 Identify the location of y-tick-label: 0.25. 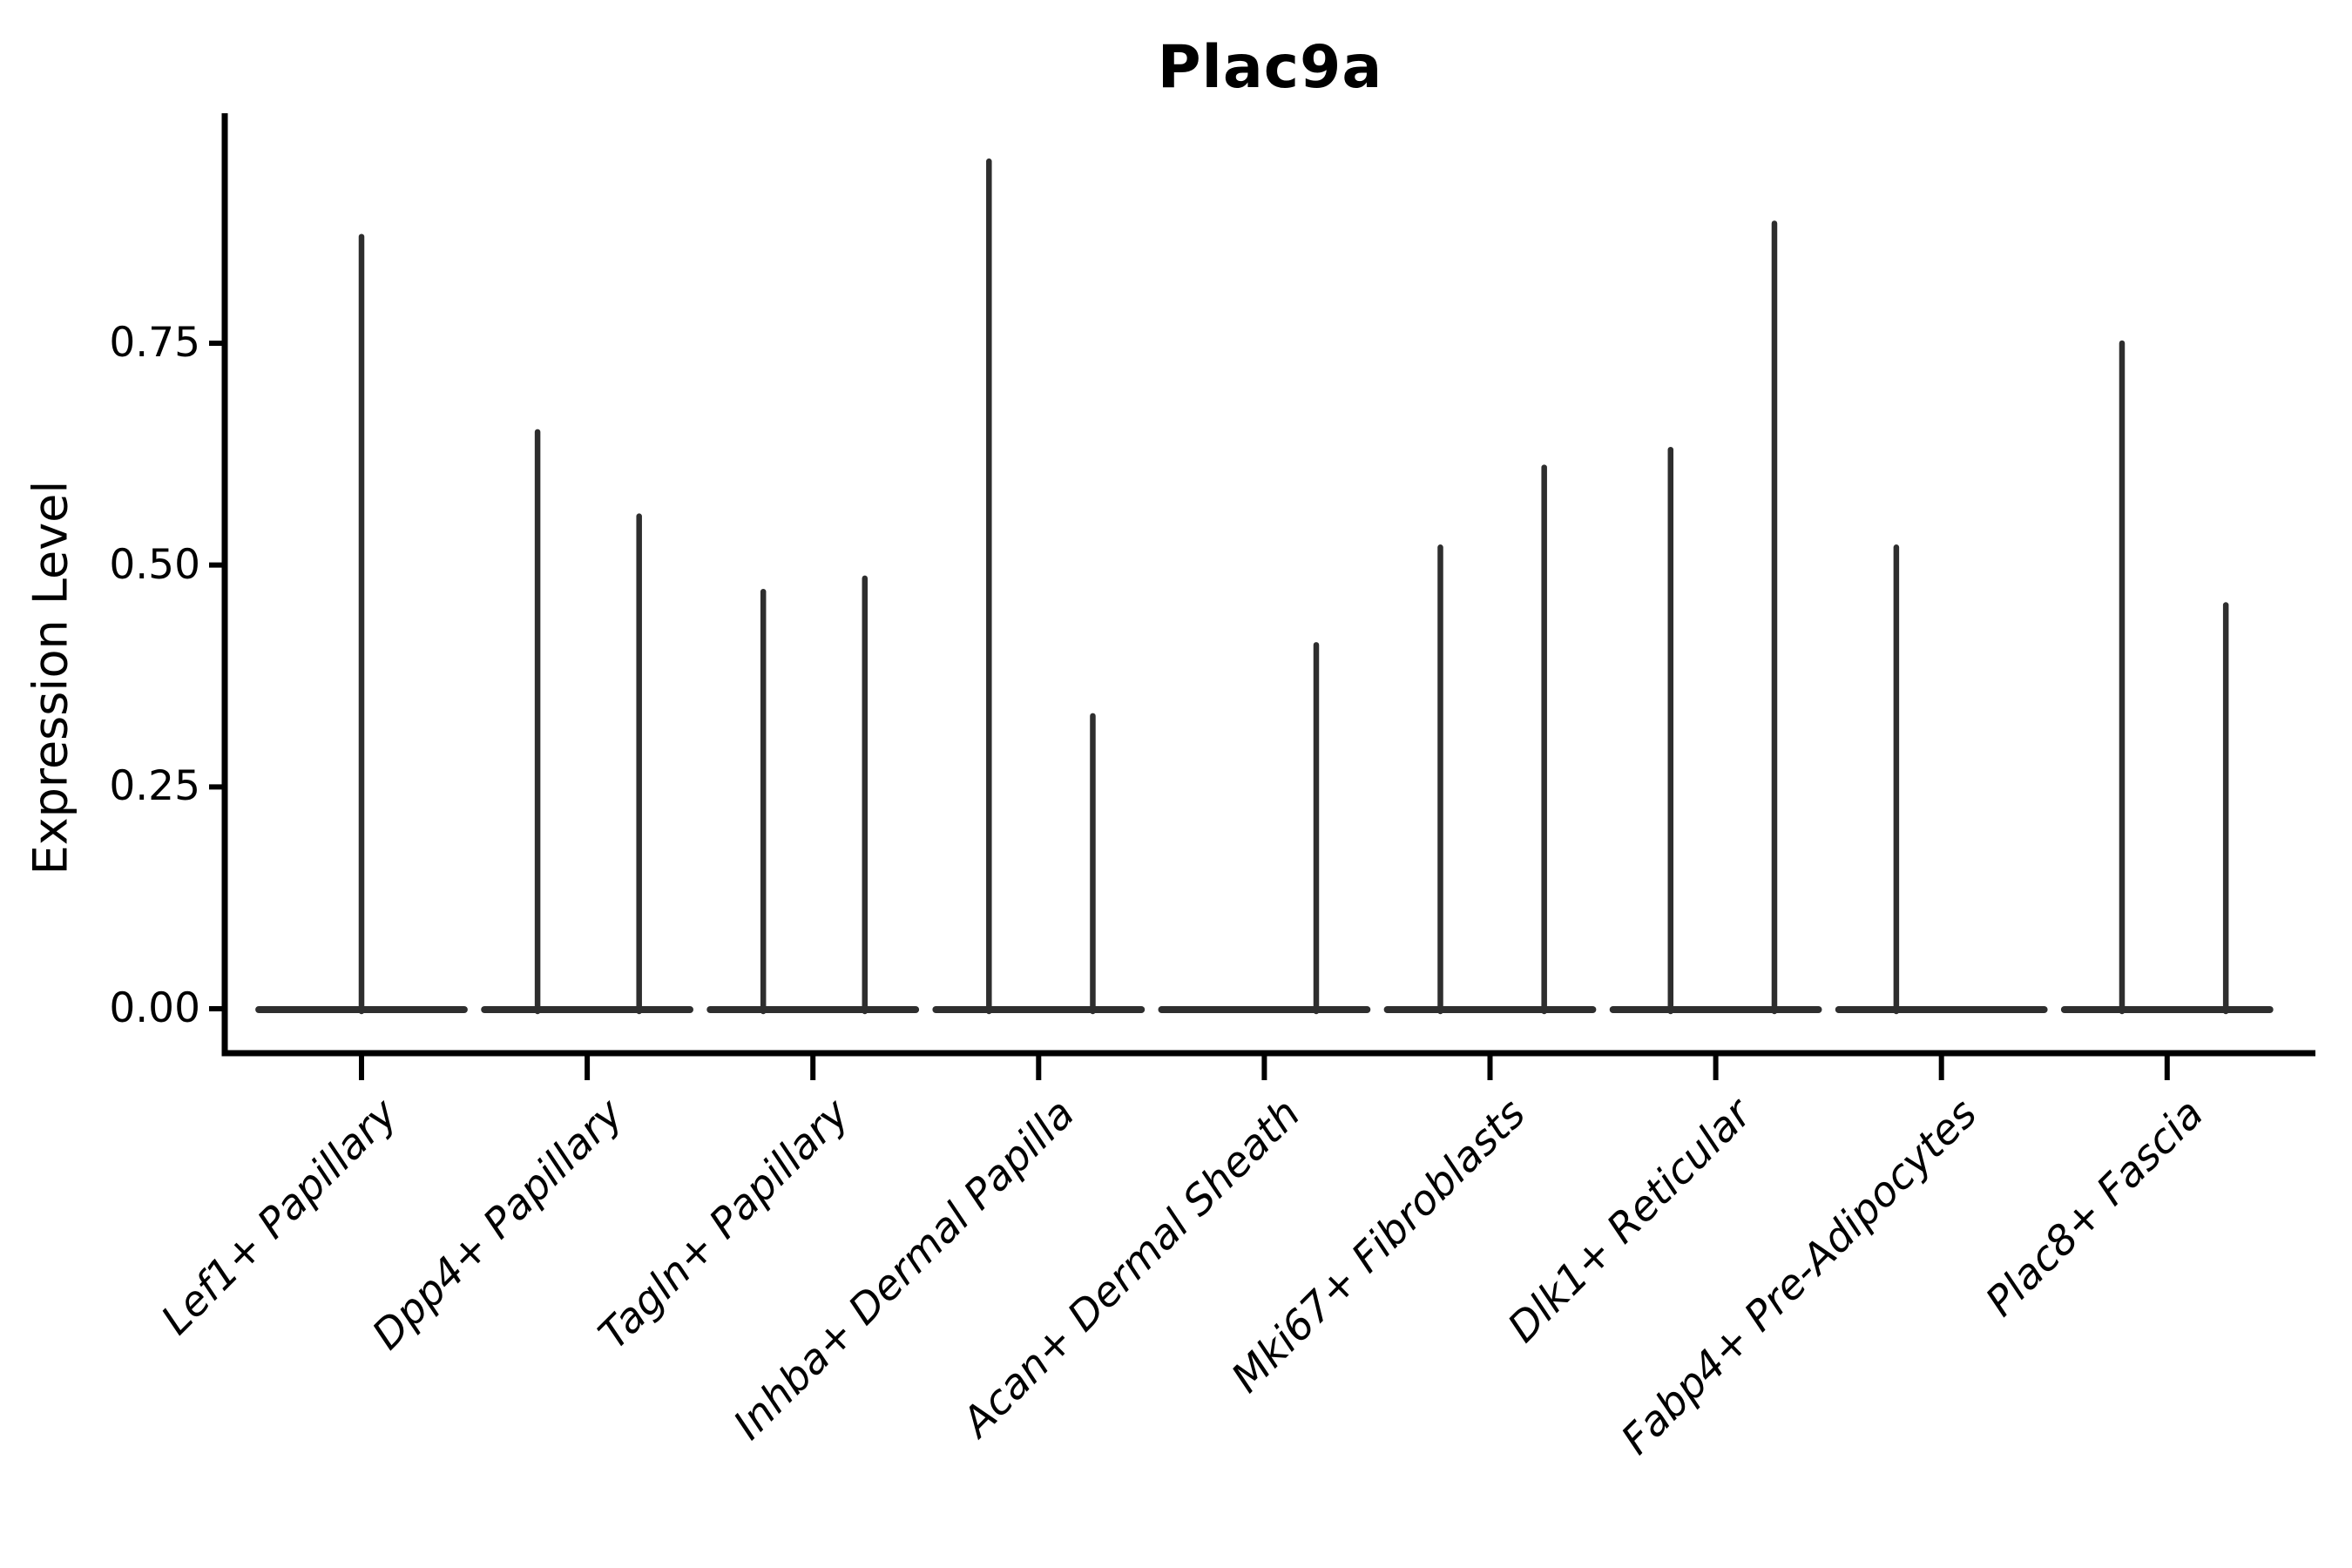
(154, 786).